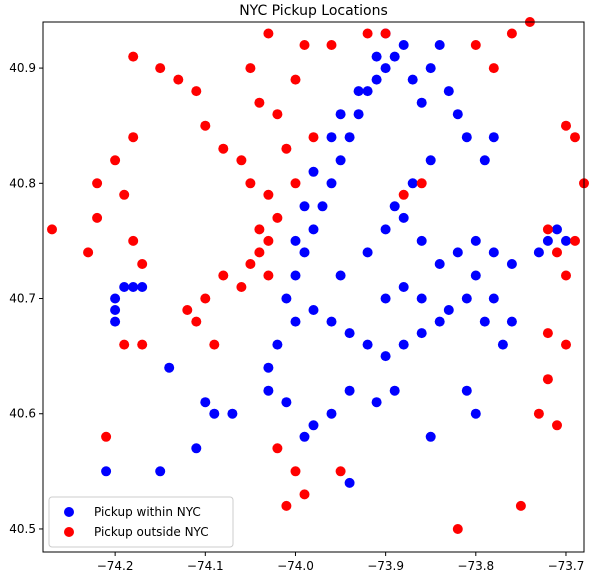 This screenshot has width=591, height=579. I want to click on legend-label-within: Pickup within NYC, so click(147, 512).